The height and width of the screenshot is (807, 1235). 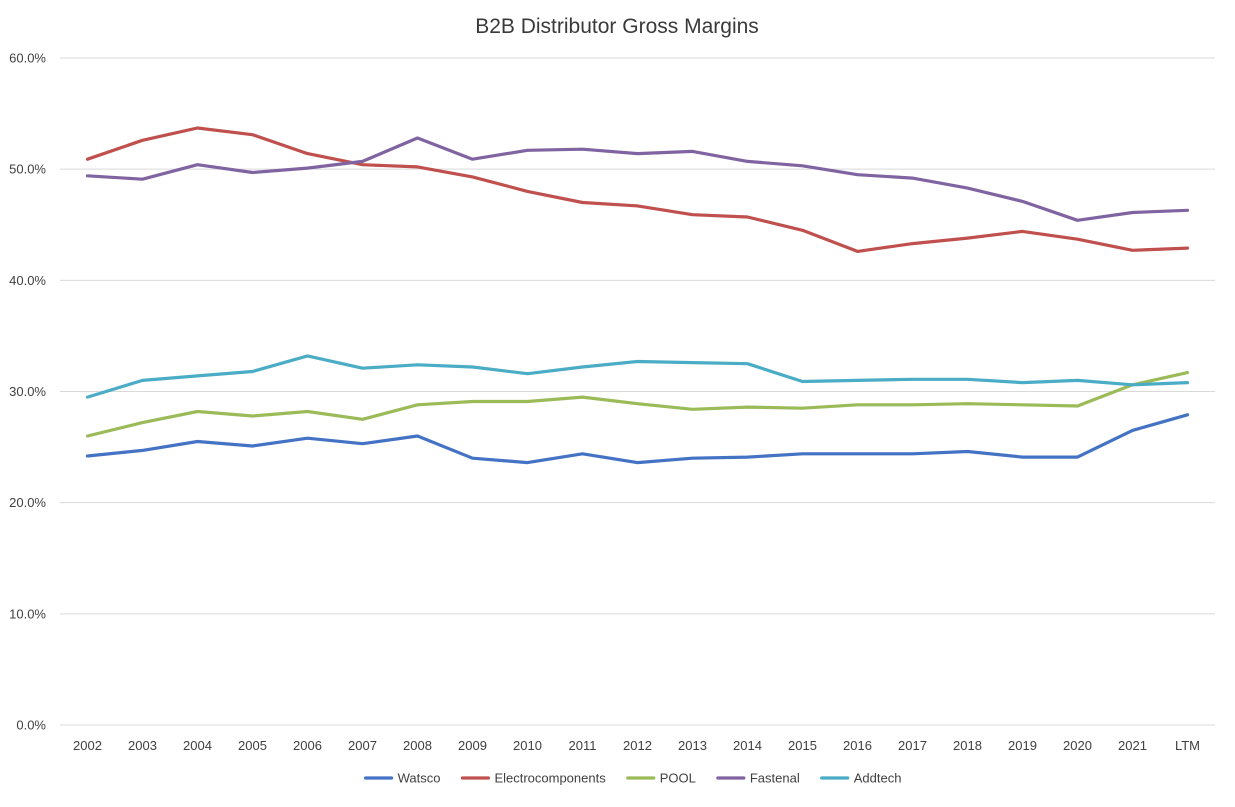 I want to click on series-line-fastenal, so click(x=637, y=179).